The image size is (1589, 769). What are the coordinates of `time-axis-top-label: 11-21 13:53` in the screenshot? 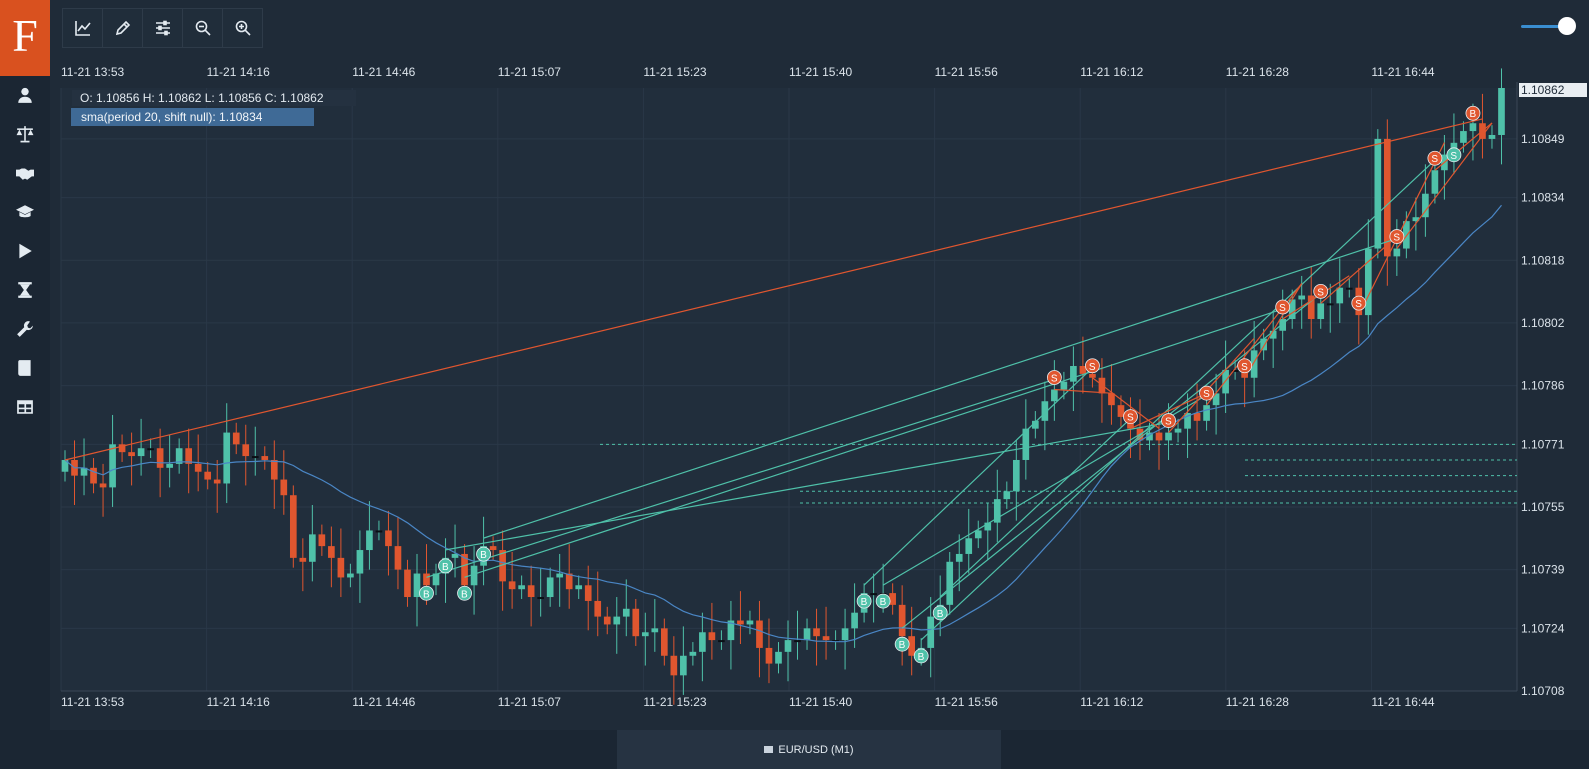 It's located at (92, 72).